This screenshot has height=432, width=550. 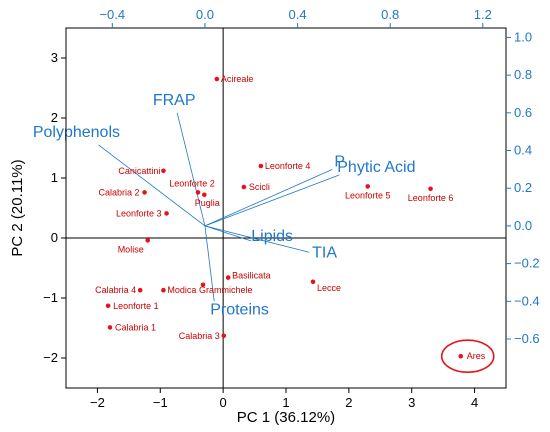 What do you see at coordinates (411, 402) in the screenshot?
I see `x-tick-label: 3` at bounding box center [411, 402].